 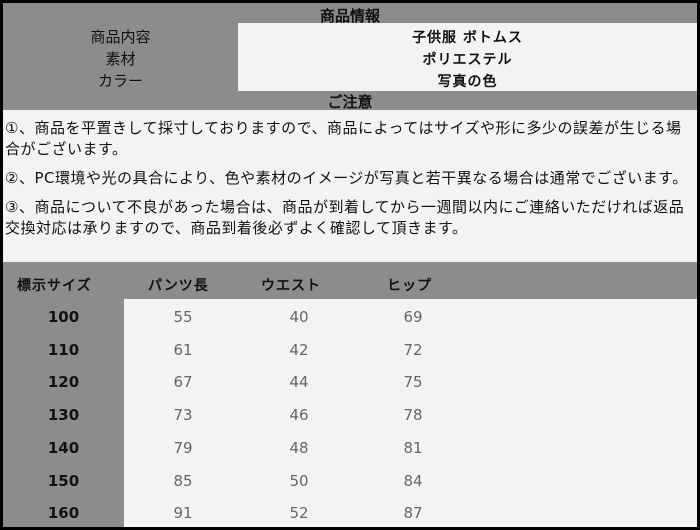 What do you see at coordinates (299, 415) in the screenshot?
I see `waist-cell: 46` at bounding box center [299, 415].